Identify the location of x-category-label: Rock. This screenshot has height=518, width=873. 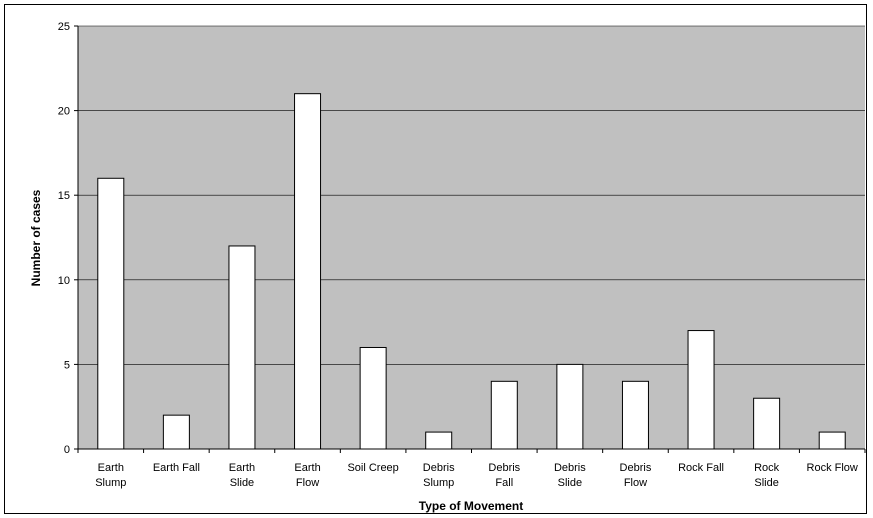
(767, 468).